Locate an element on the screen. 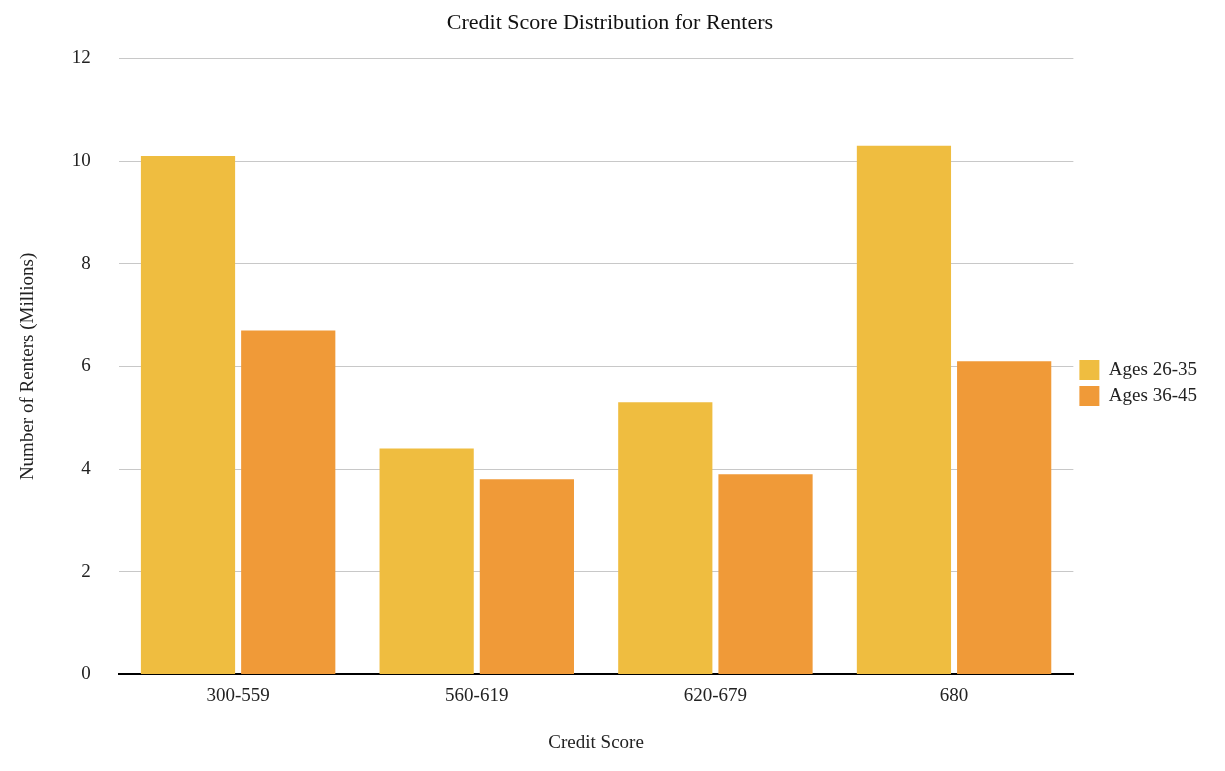 This screenshot has height=771, width=1225. x-tick-label: 680 is located at coordinates (954, 694).